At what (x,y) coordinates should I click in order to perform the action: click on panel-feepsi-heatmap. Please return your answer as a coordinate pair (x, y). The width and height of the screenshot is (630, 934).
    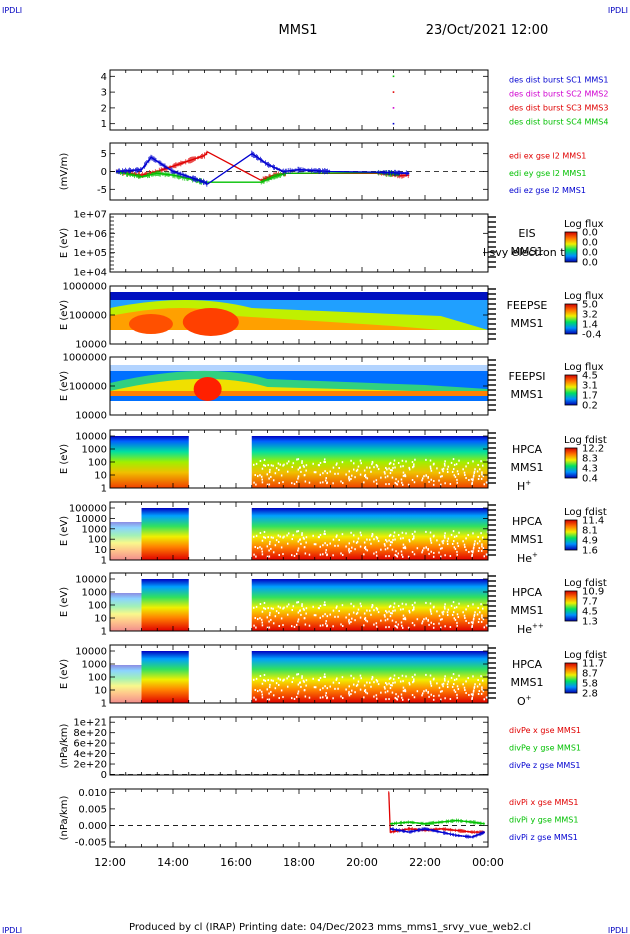
    Looking at the image, I should click on (299, 383).